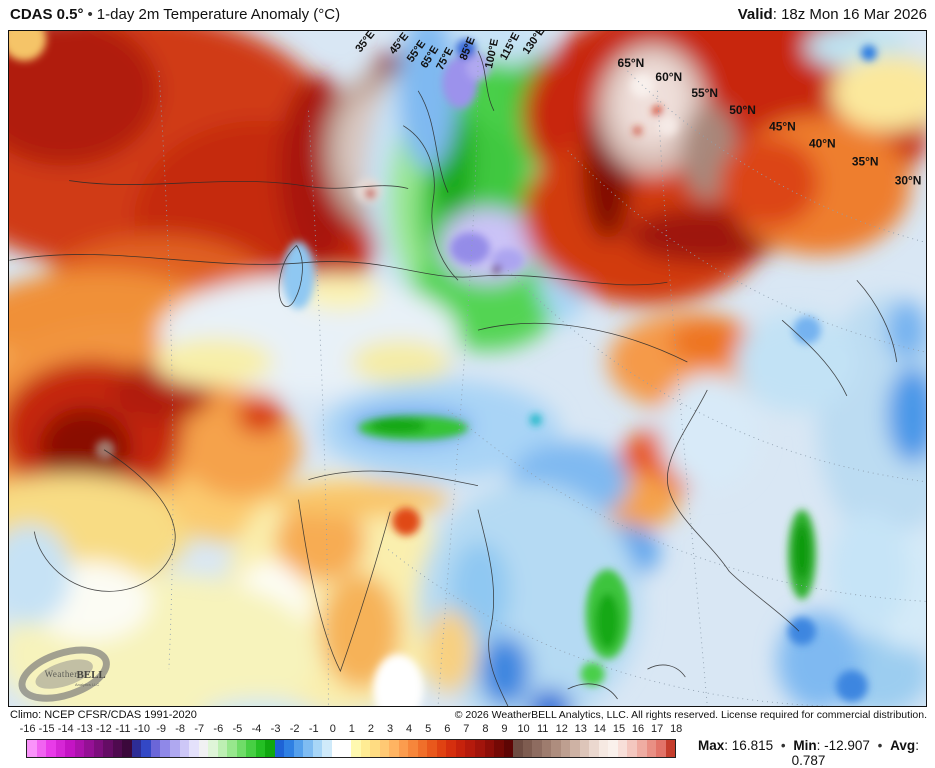 This screenshot has height=768, width=935. Describe the element at coordinates (843, 745) in the screenshot. I see `min-value: : -12.907` at that location.